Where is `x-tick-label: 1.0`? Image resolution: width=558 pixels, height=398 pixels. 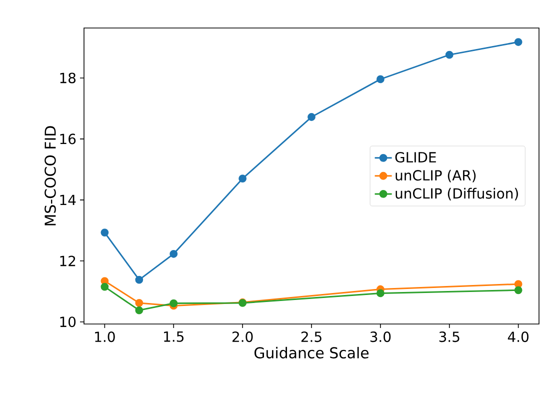
x-tick-label: 1.0 is located at coordinates (105, 337).